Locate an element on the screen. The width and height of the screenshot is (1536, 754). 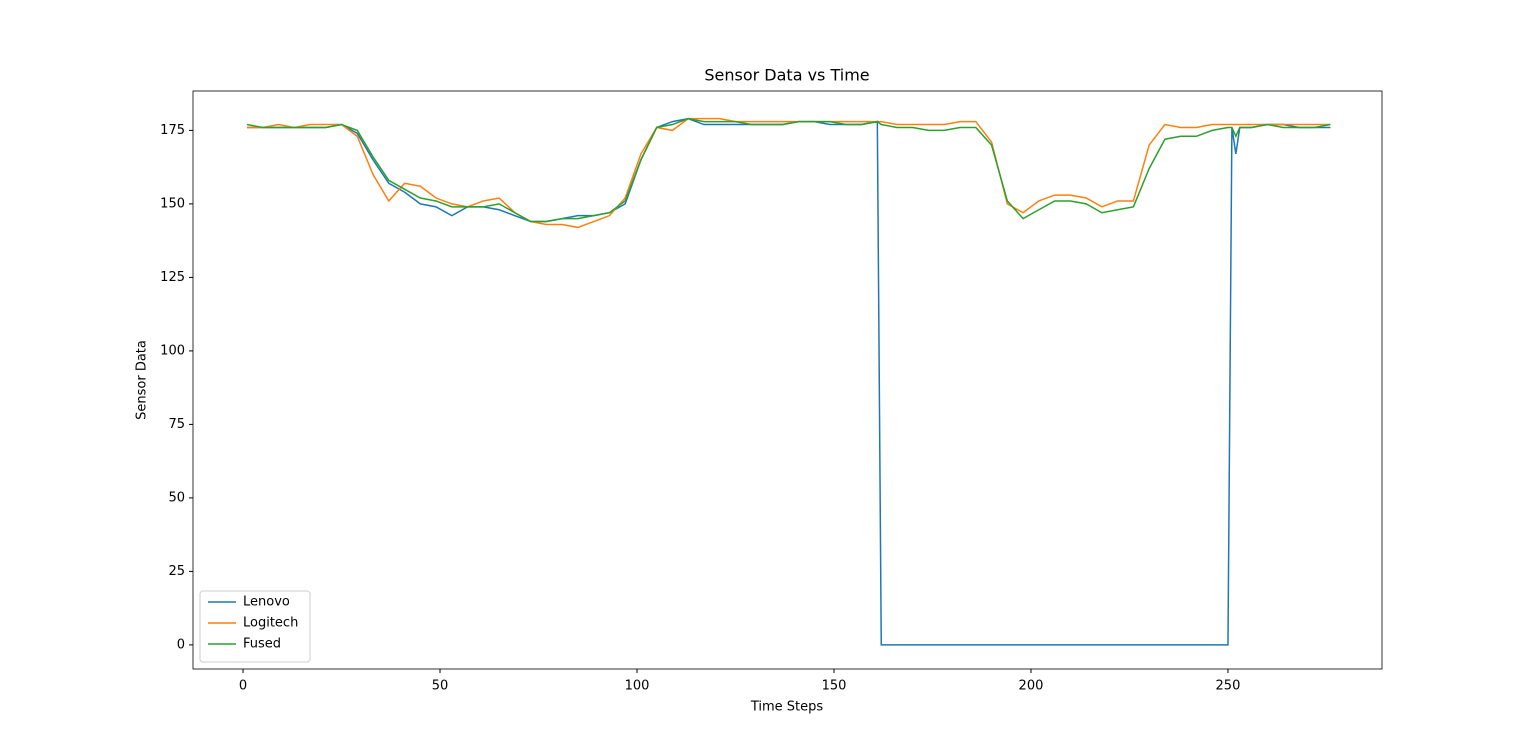
legend-label: Logitech is located at coordinates (270, 623).